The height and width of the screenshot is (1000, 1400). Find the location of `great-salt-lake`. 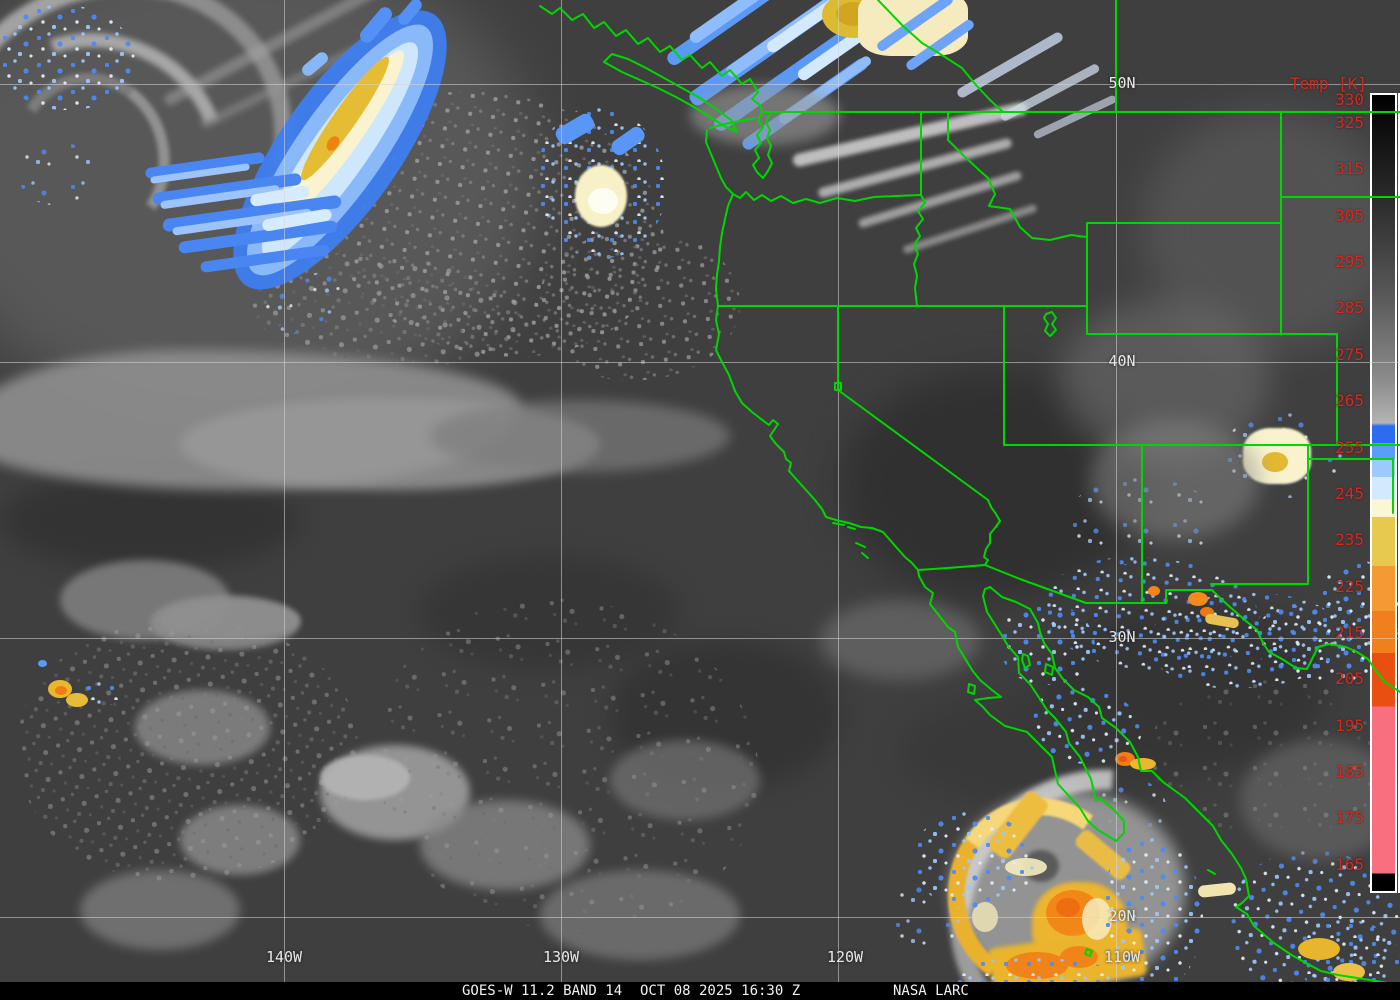

great-salt-lake is located at coordinates (1050, 324).